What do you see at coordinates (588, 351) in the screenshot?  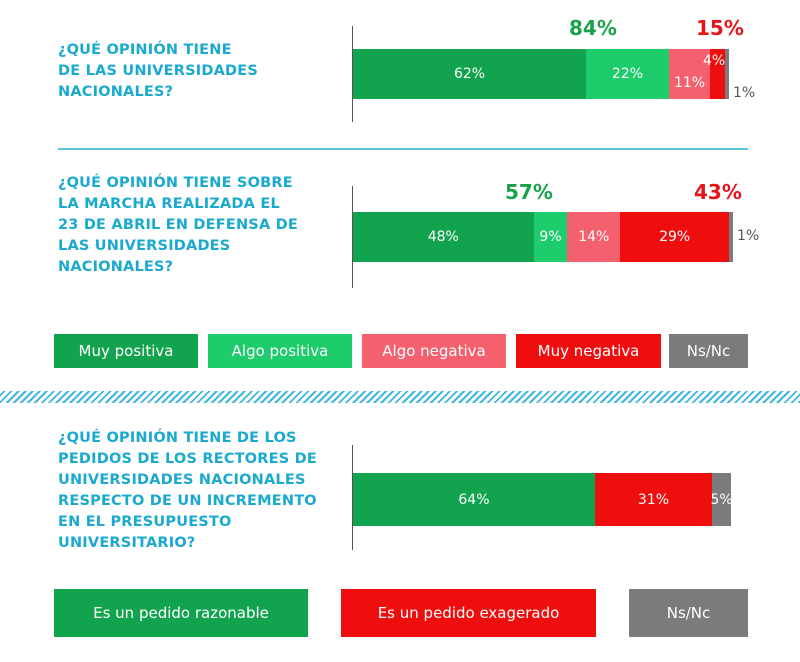 I see `legend-muy-negativa: Muy negativa` at bounding box center [588, 351].